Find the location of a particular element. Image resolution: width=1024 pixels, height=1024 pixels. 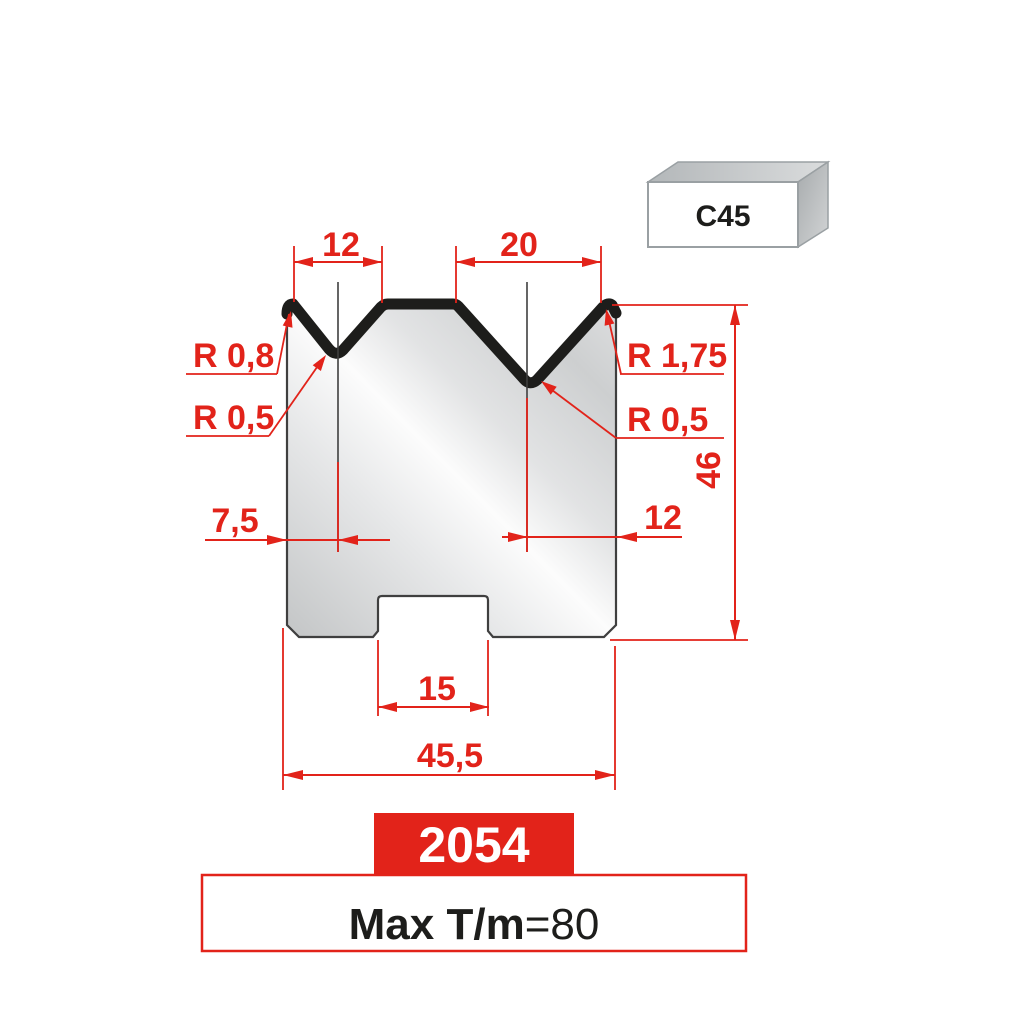

dim-center-offset-left: 7,5 is located at coordinates (297, 523).